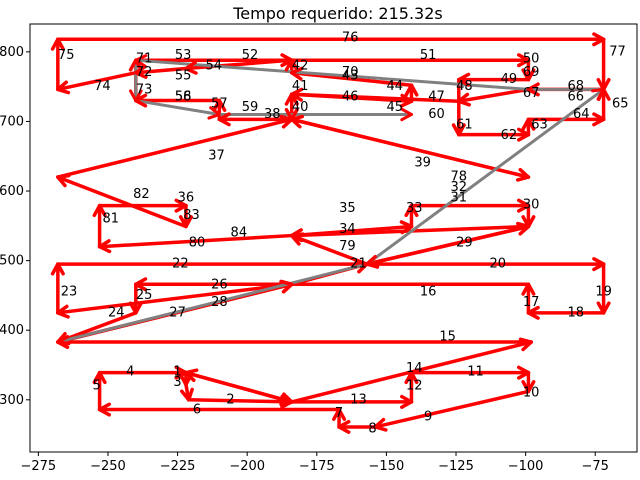 The image size is (640, 480). I want to click on node-label: 61, so click(464, 124).